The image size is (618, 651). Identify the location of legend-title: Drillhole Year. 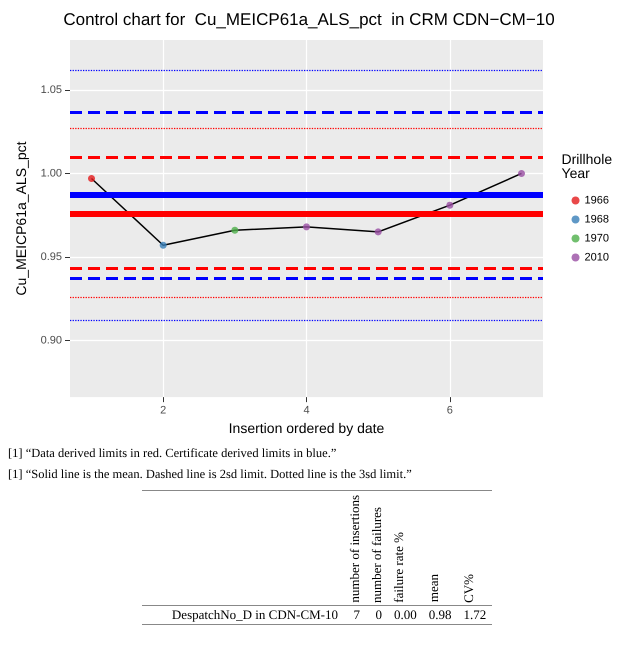
(589, 166).